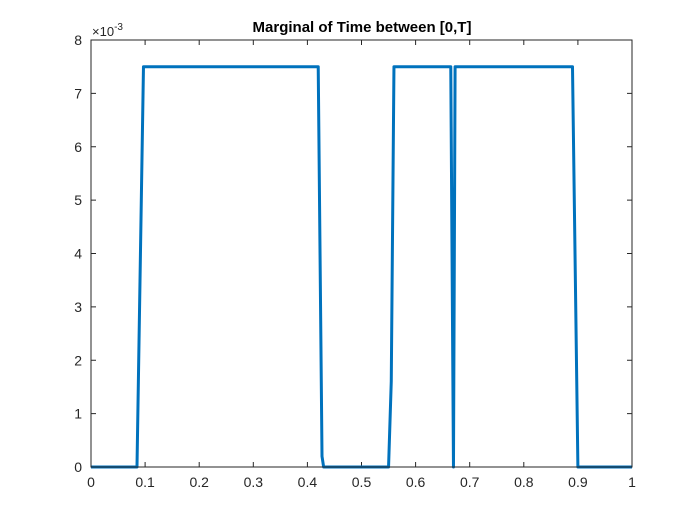  I want to click on y-tick-labels: 0 1 2 3 4 5 6 7 8, so click(78, 253).